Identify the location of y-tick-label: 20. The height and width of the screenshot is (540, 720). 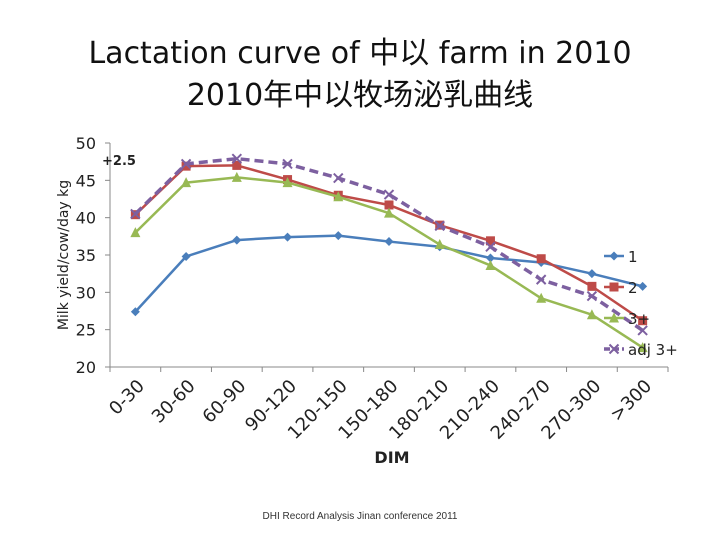
(86, 367).